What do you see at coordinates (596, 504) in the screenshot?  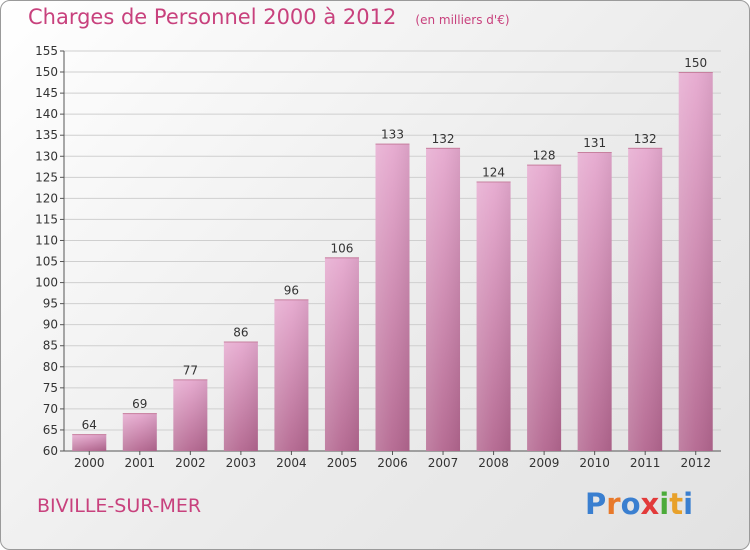 I see `logo-letter: P` at bounding box center [596, 504].